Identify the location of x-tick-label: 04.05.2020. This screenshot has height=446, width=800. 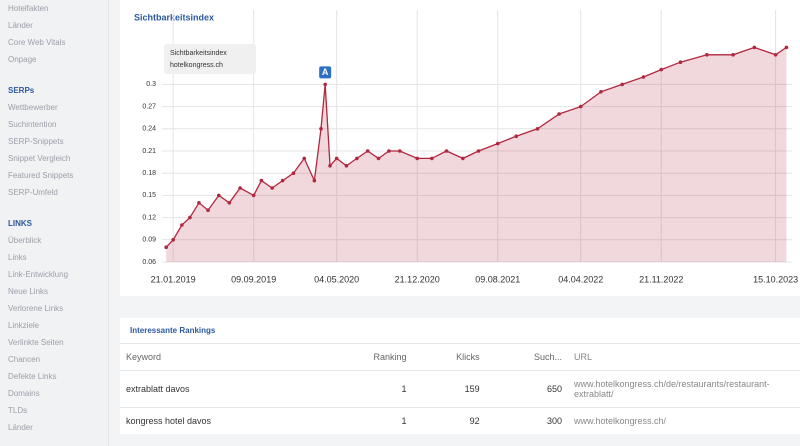
(336, 279).